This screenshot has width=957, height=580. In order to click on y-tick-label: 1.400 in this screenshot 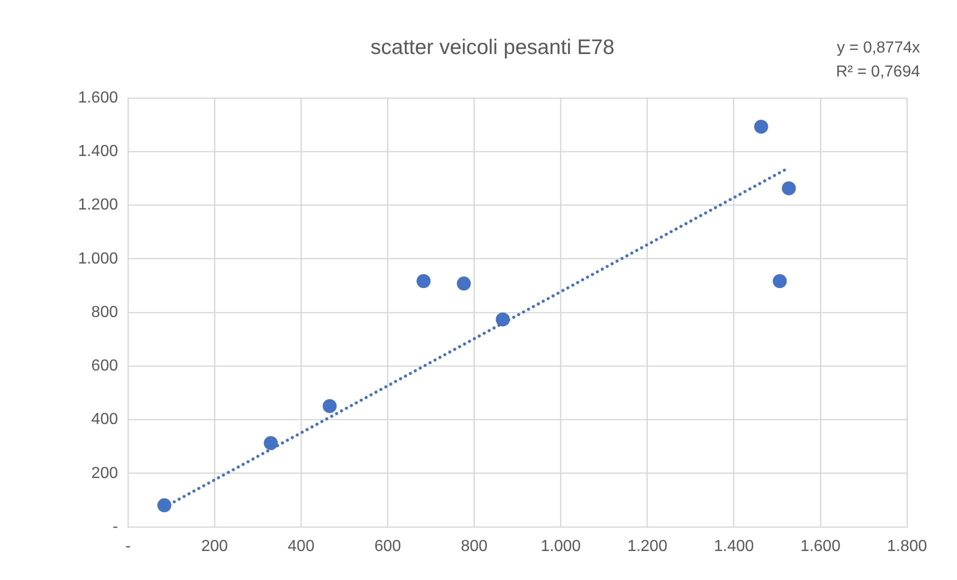, I will do `click(98, 151)`.